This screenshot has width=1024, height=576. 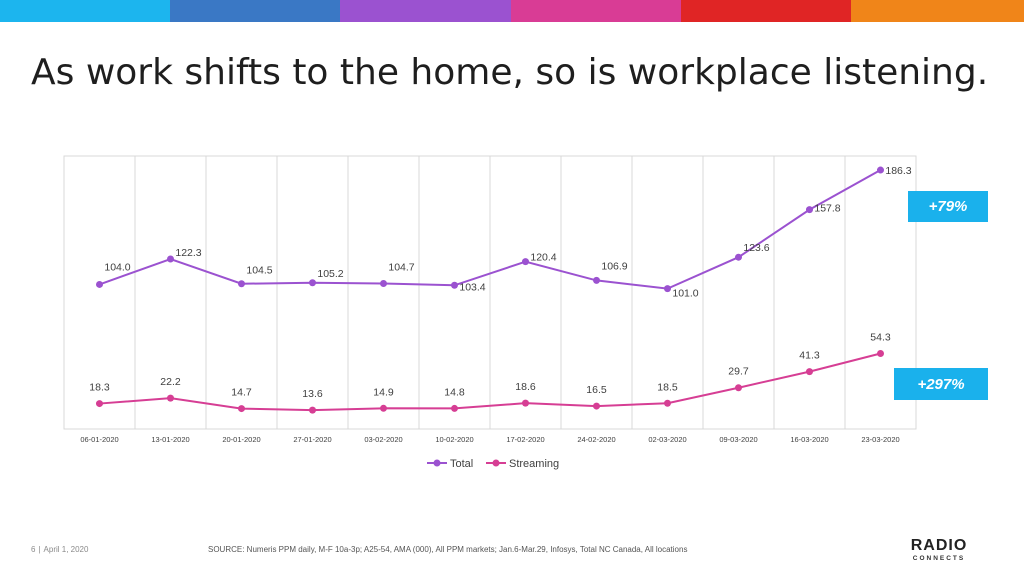 I want to click on radio-connects-logo: RADIO CONNECTS, so click(x=939, y=551).